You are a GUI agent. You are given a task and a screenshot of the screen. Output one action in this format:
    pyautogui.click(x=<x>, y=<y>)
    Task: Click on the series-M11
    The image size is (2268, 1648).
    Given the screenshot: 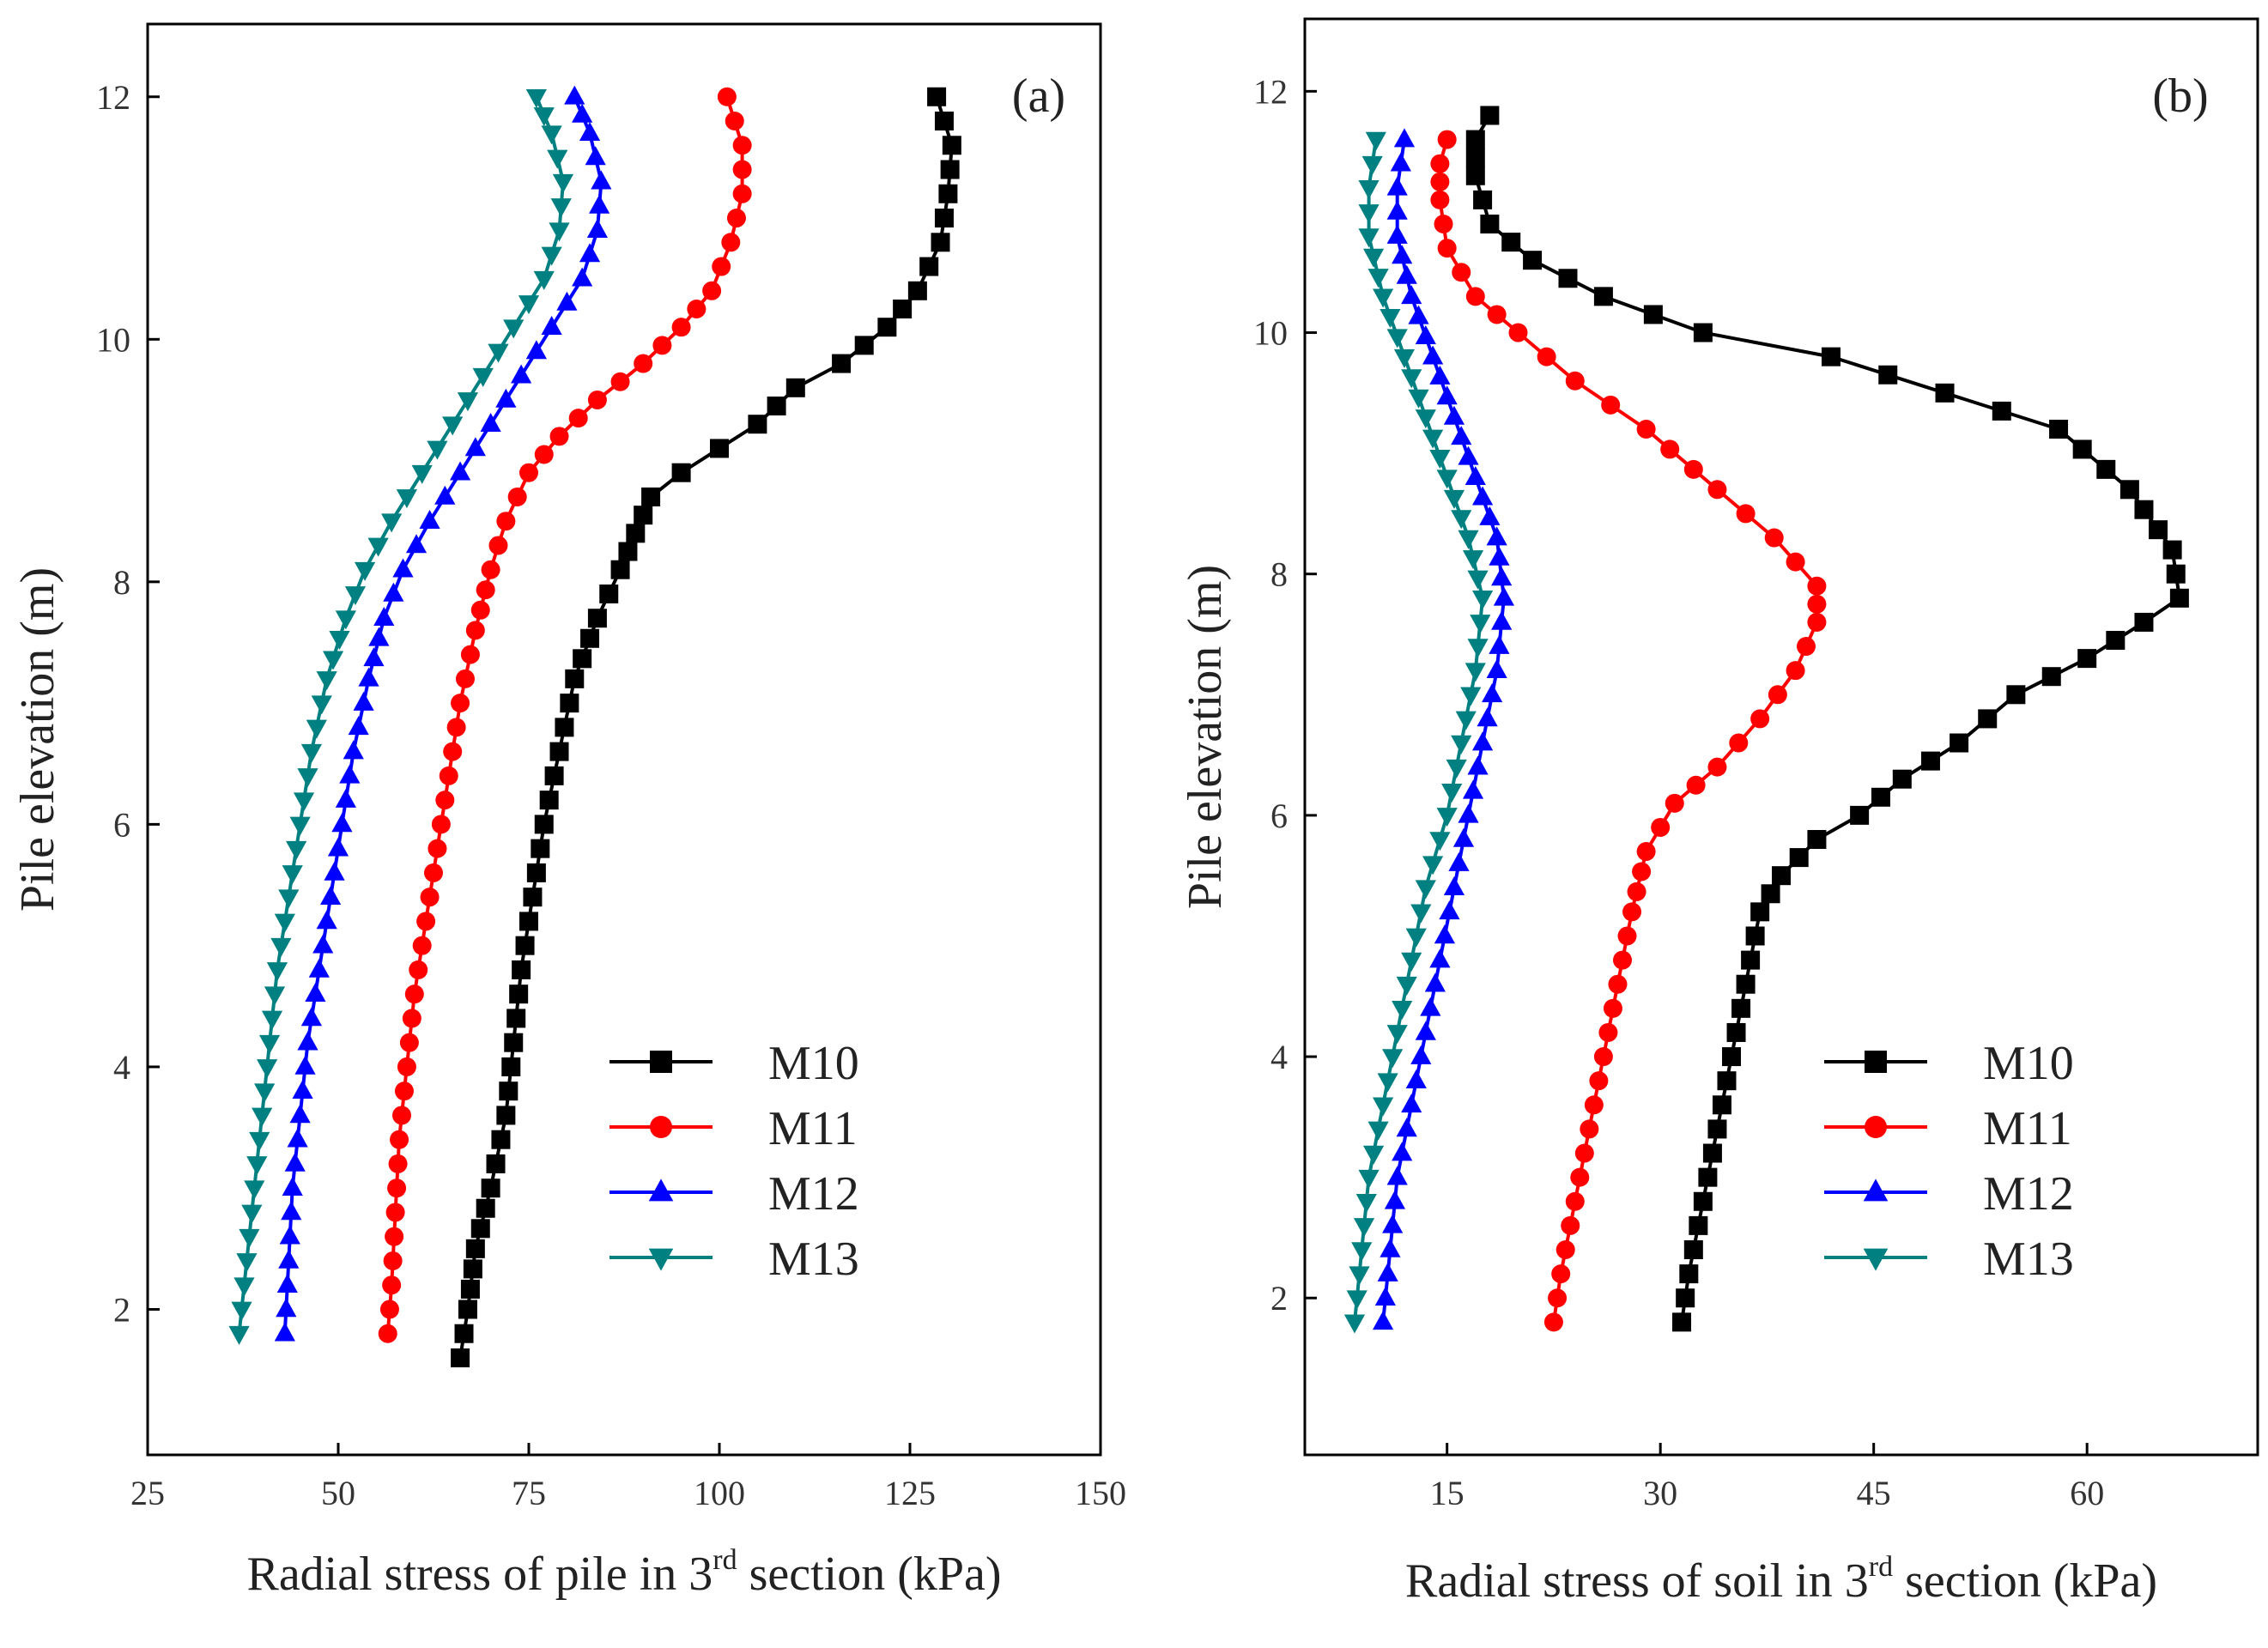 What is the action you would take?
    pyautogui.click(x=565, y=715)
    